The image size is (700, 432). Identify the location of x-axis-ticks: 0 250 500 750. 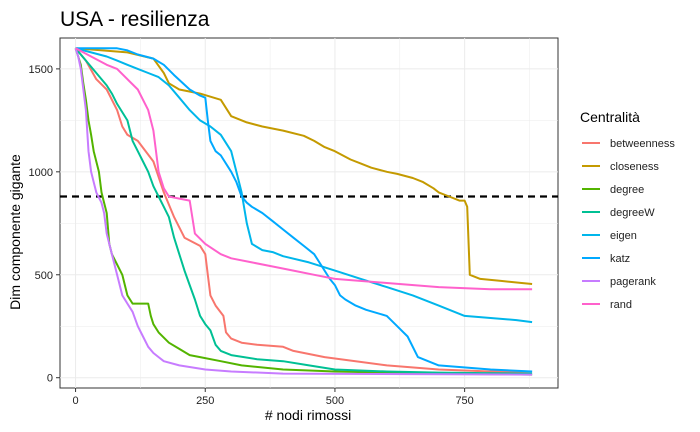
(273, 397).